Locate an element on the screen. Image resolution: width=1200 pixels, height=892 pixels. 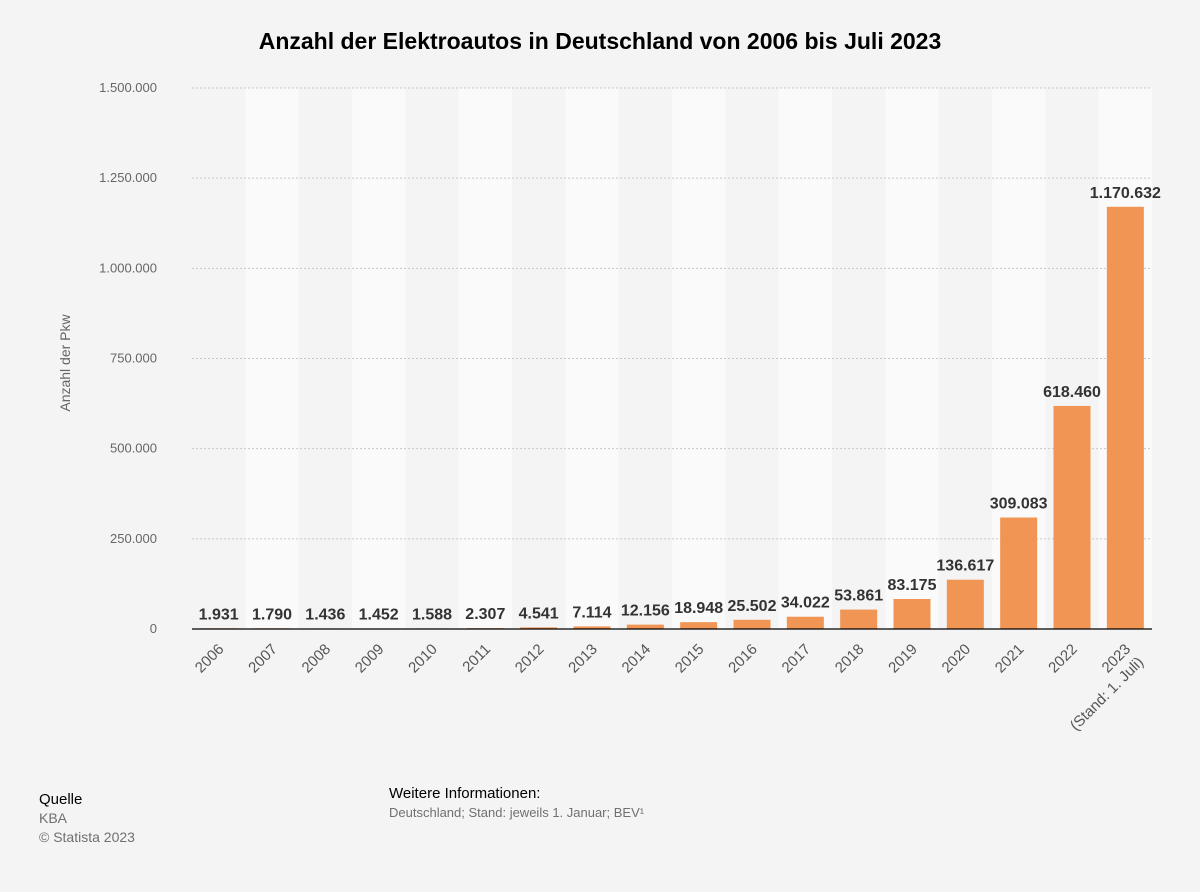
x-tick-label-2022: 2022 is located at coordinates (1063, 659).